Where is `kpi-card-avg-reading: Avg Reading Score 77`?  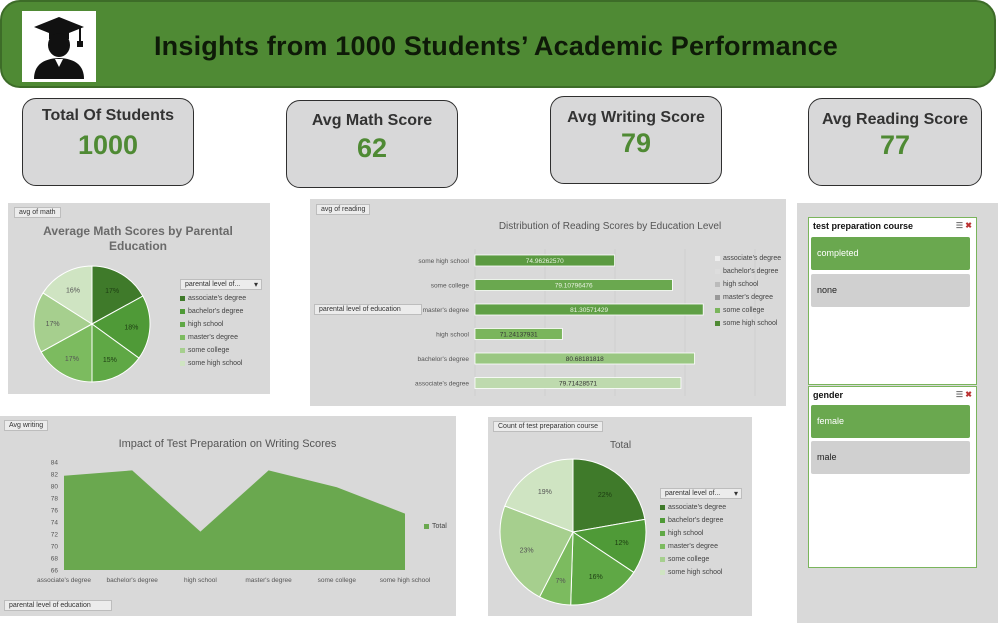
kpi-card-avg-reading: Avg Reading Score 77 is located at coordinates (895, 142).